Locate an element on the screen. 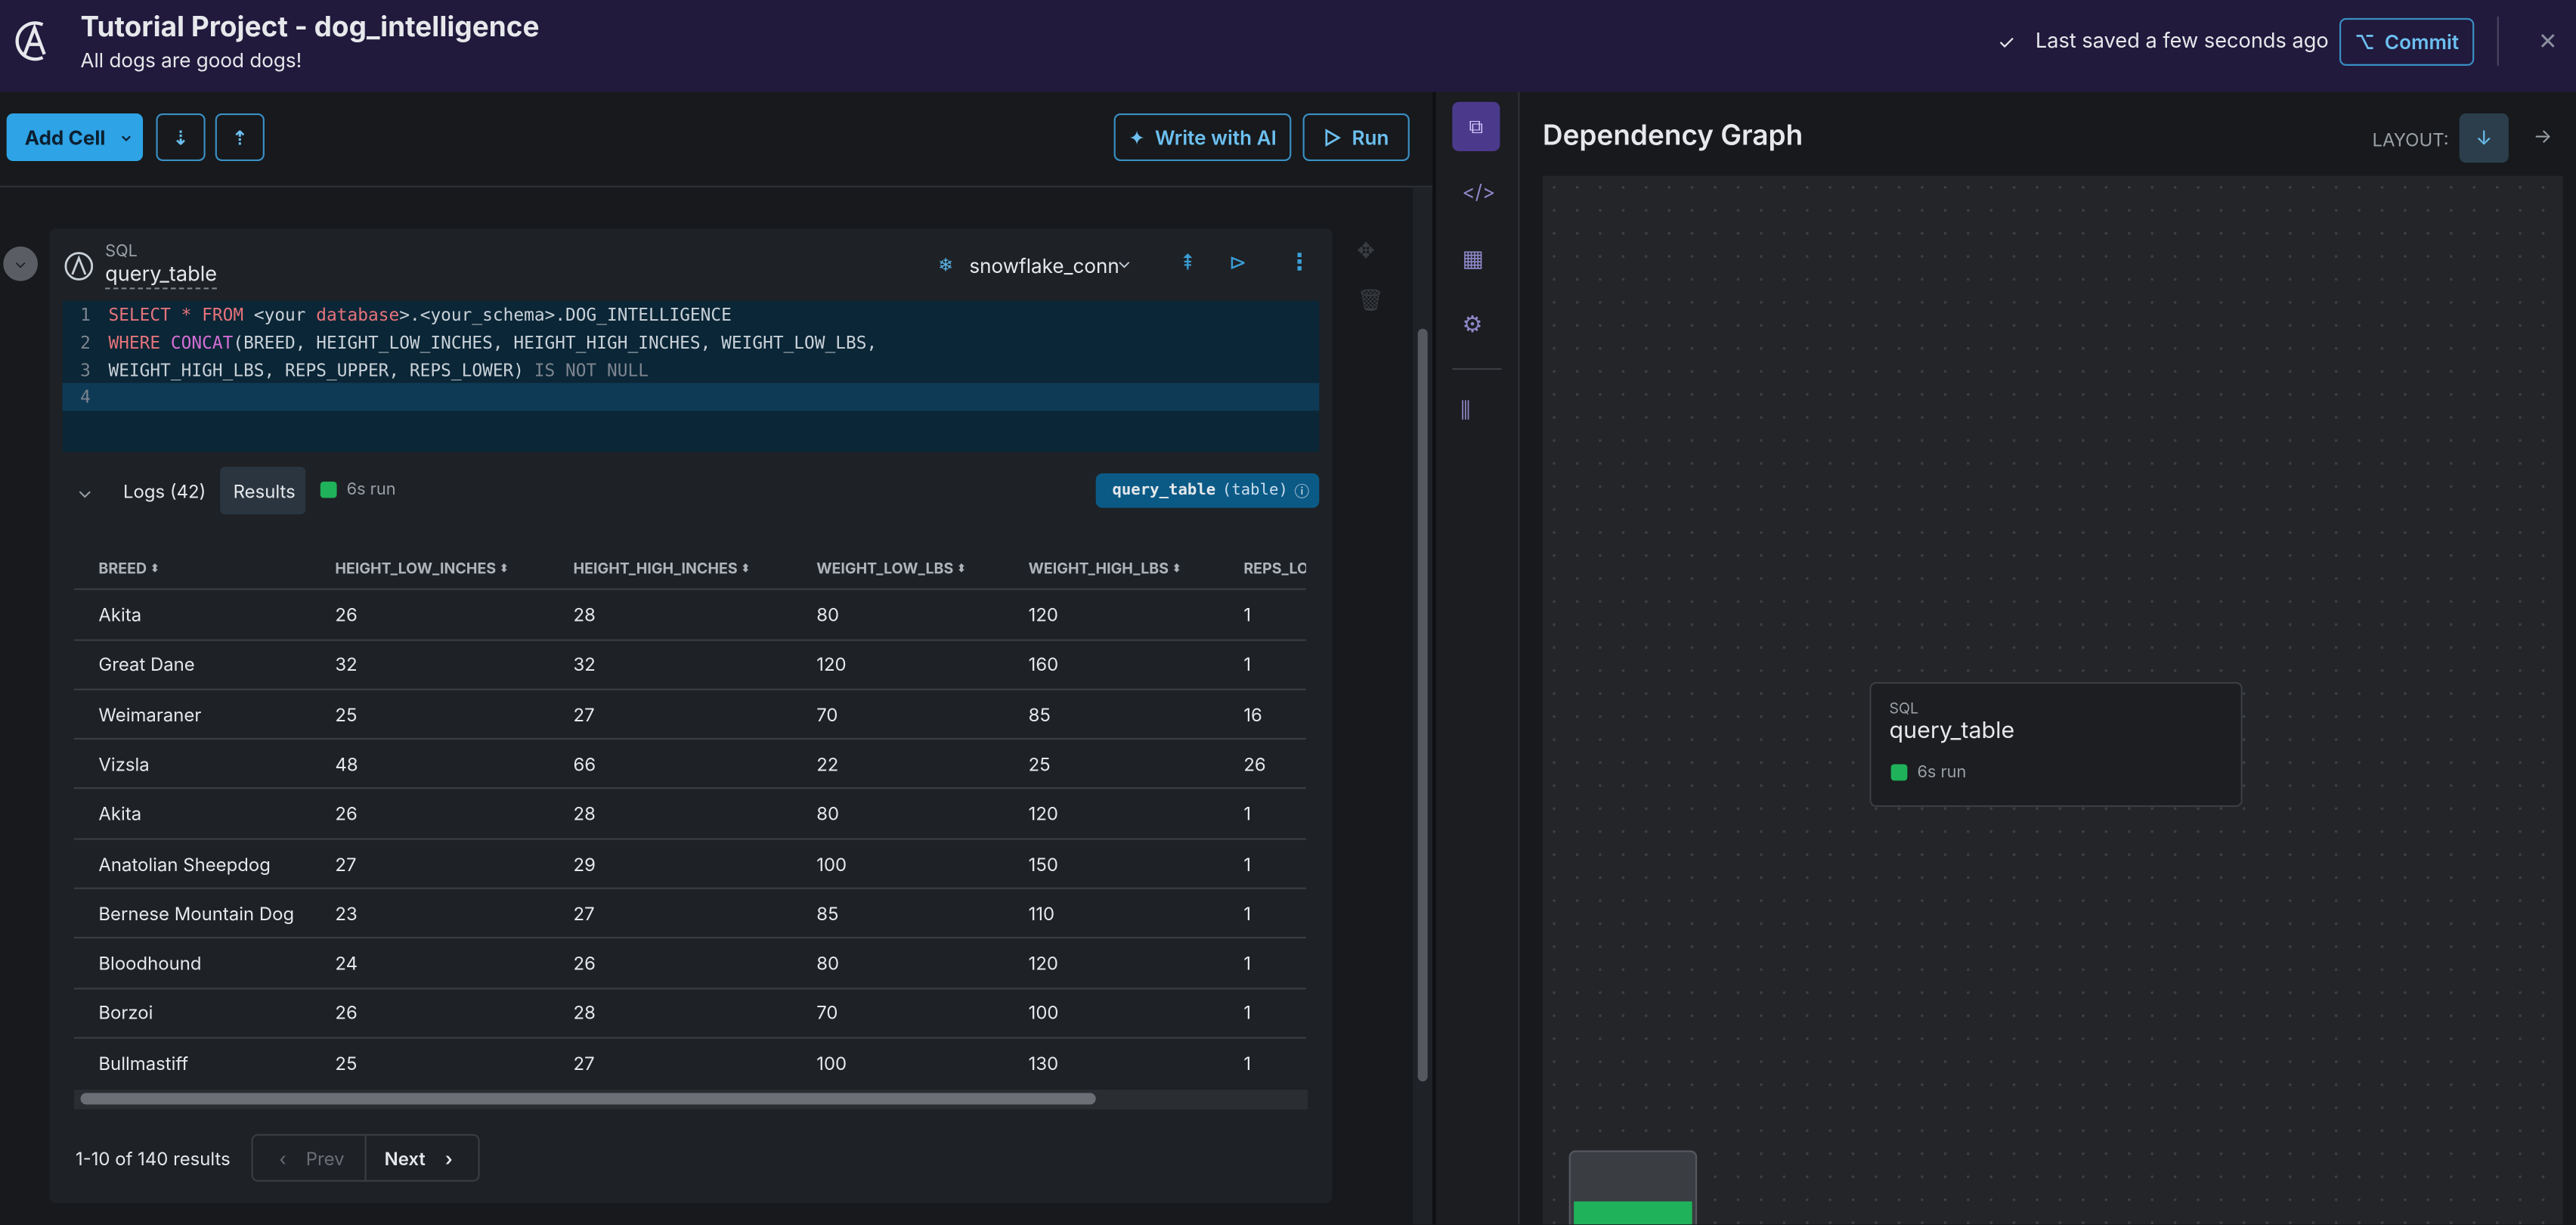  prev-button: ‹ Prev is located at coordinates (312, 1159).